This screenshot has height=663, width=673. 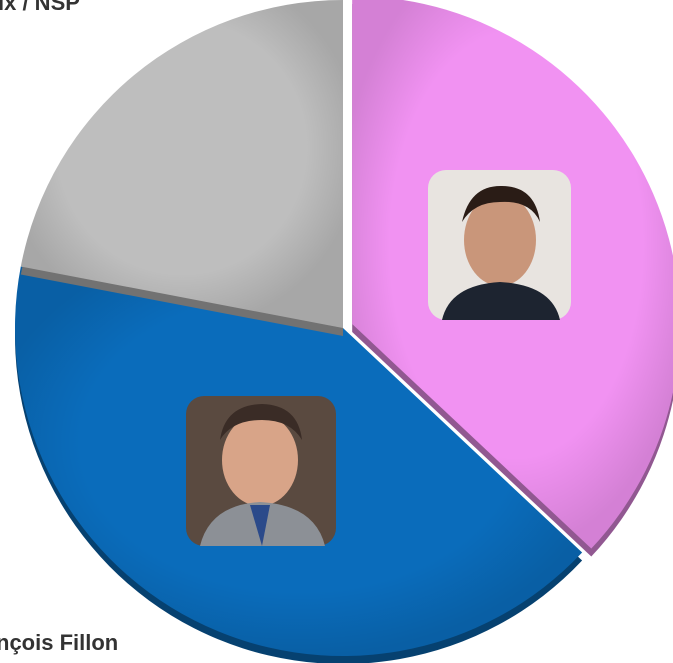 What do you see at coordinates (40, 7) in the screenshot?
I see `slice-label: ix / NSP` at bounding box center [40, 7].